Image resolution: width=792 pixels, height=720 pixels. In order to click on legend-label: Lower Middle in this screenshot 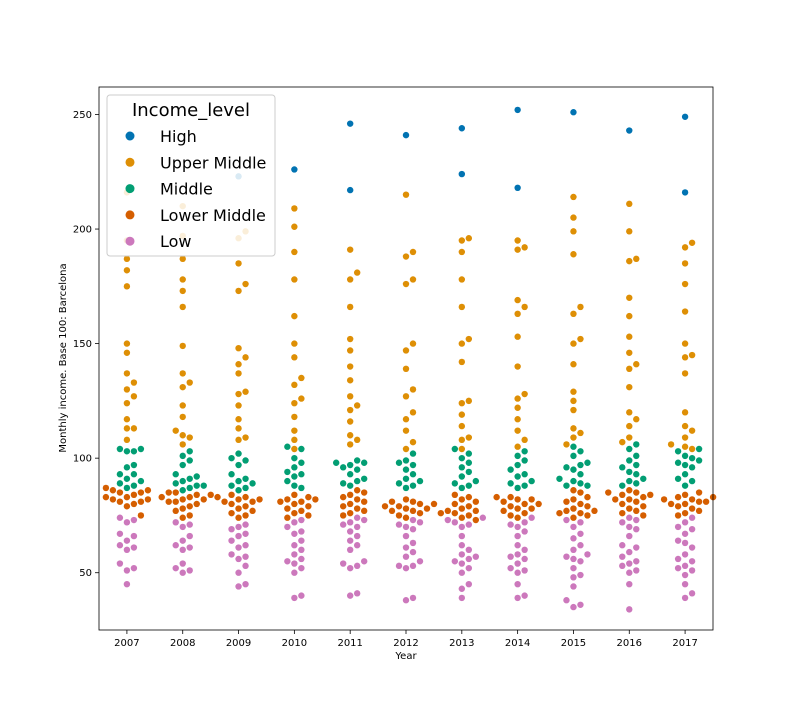, I will do `click(213, 215)`.